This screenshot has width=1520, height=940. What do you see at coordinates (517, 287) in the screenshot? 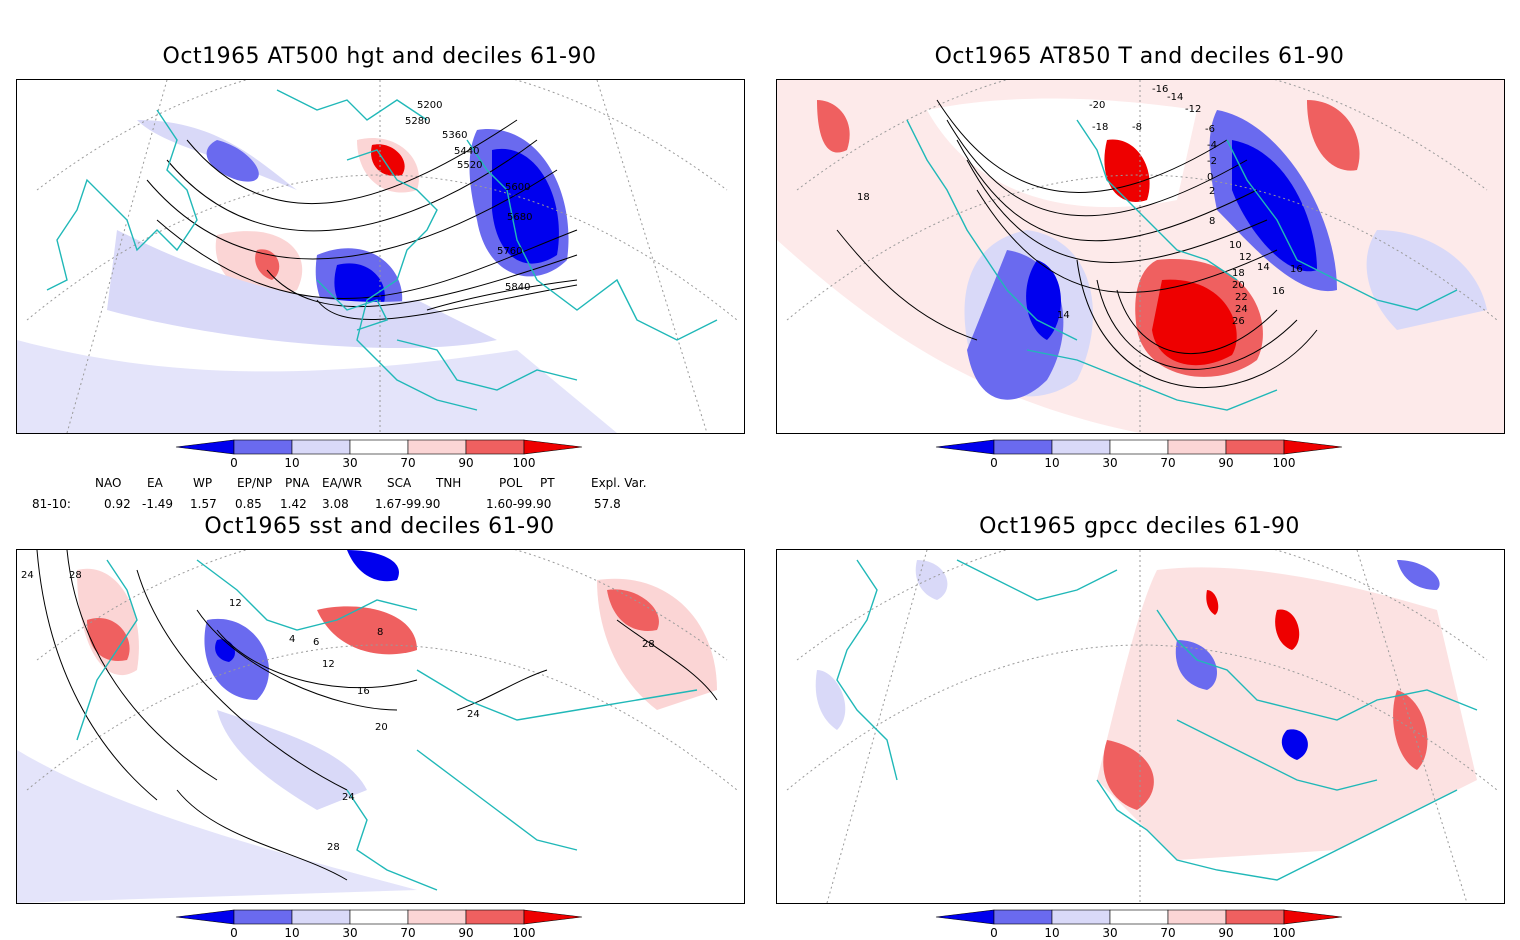
I see `contour-label: 5840` at bounding box center [517, 287].